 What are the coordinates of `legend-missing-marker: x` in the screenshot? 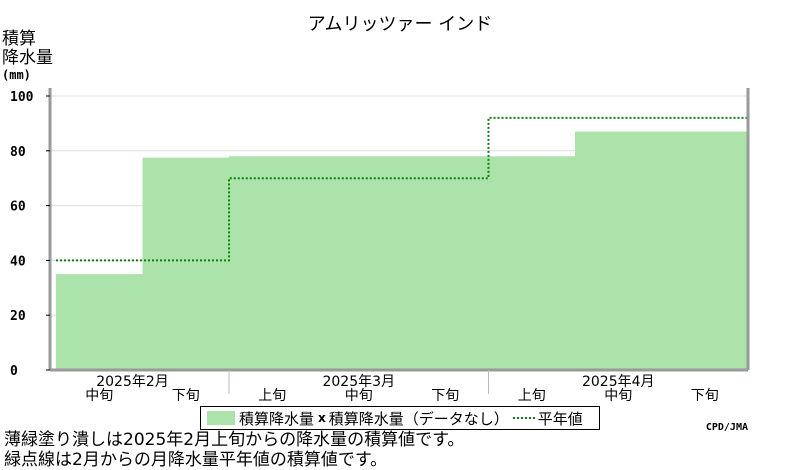 It's located at (322, 418).